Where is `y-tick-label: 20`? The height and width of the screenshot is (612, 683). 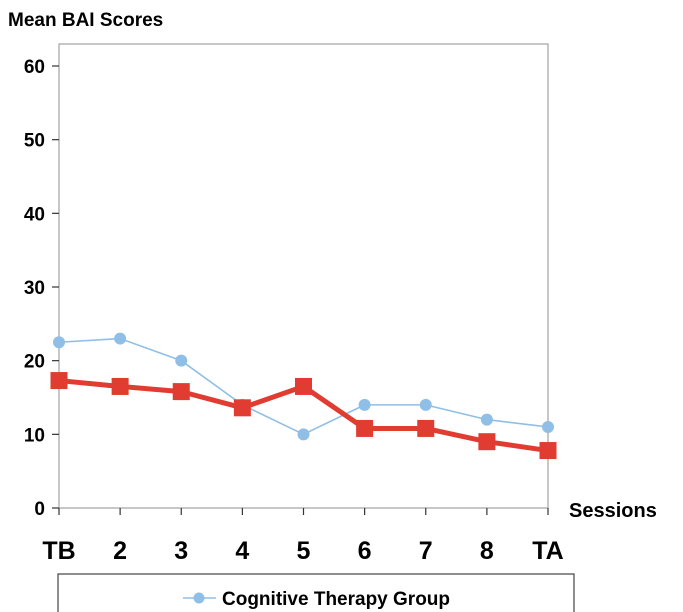 y-tick-label: 20 is located at coordinates (34, 362).